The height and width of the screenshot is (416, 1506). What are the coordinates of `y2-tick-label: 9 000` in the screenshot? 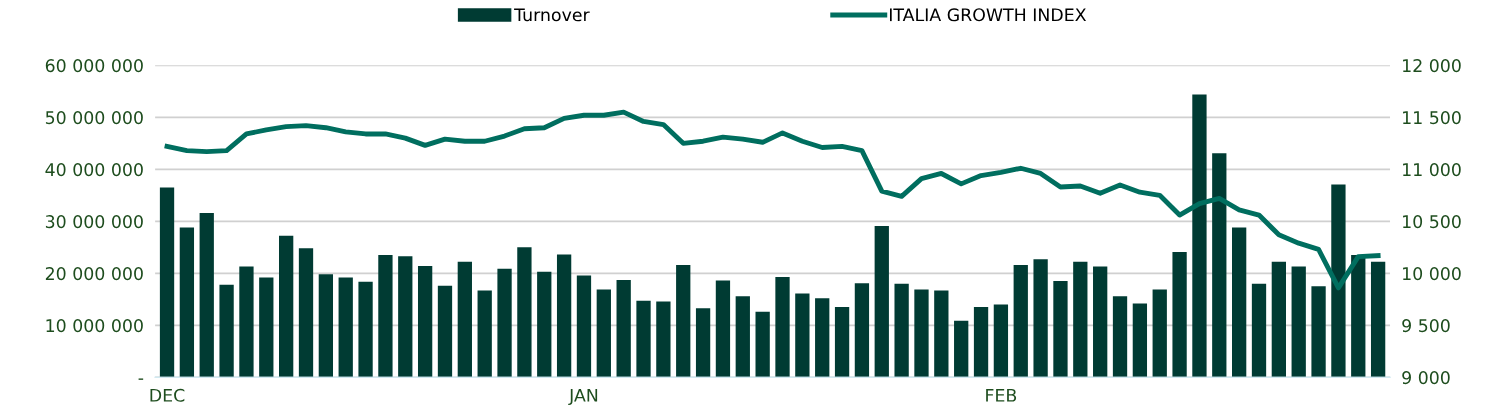 It's located at (1426, 378).